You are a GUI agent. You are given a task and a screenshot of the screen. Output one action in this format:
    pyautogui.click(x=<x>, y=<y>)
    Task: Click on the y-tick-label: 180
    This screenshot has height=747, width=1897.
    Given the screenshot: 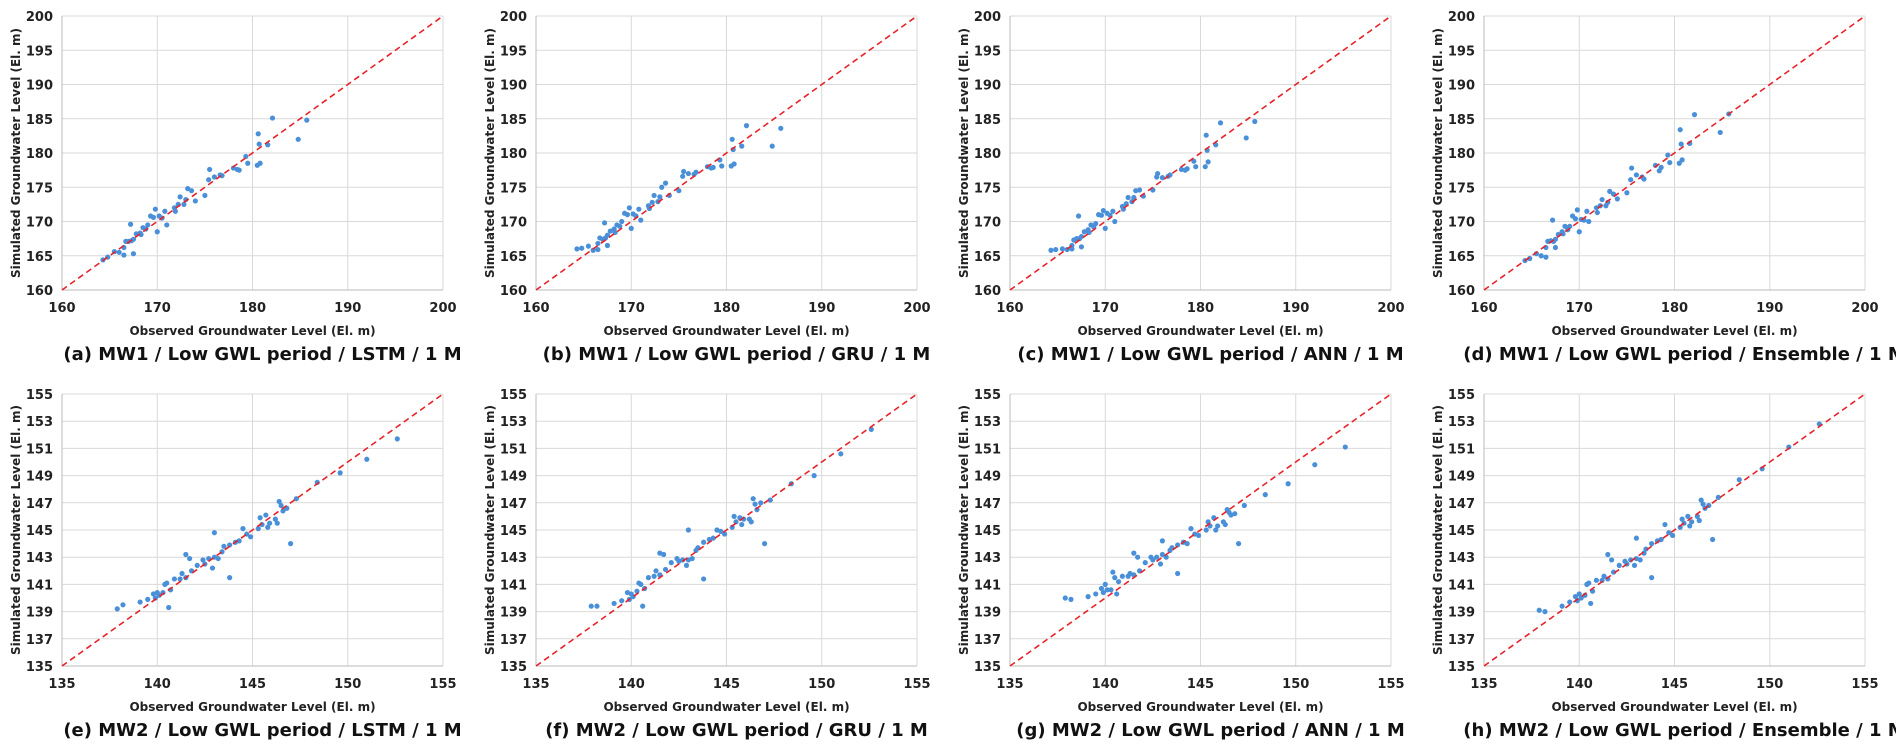 What is the action you would take?
    pyautogui.click(x=987, y=154)
    